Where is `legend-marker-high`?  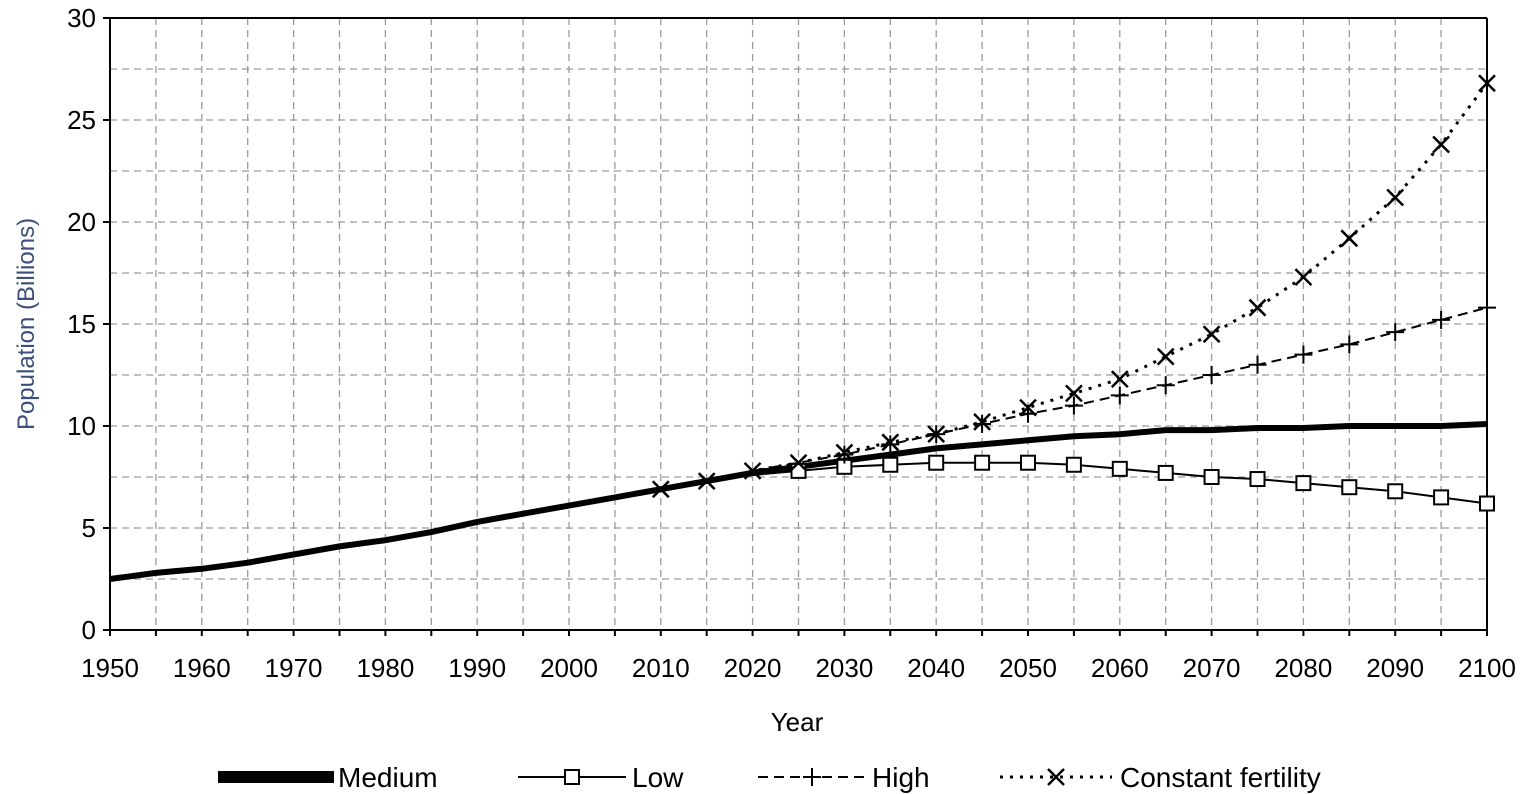 legend-marker-high is located at coordinates (812, 777).